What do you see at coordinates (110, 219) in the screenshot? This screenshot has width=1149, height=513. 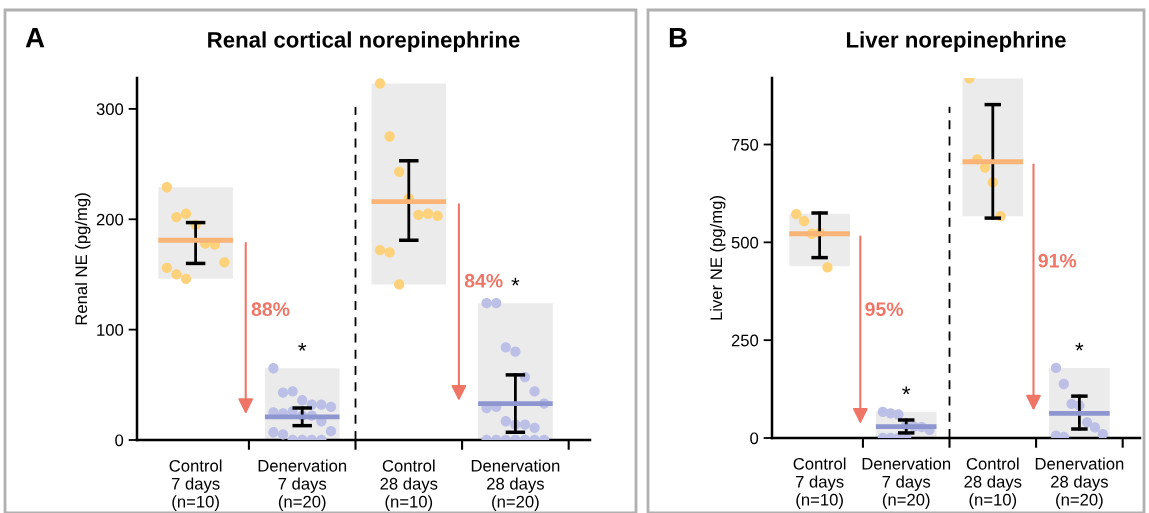 I see `y-tick-label: 200` at bounding box center [110, 219].